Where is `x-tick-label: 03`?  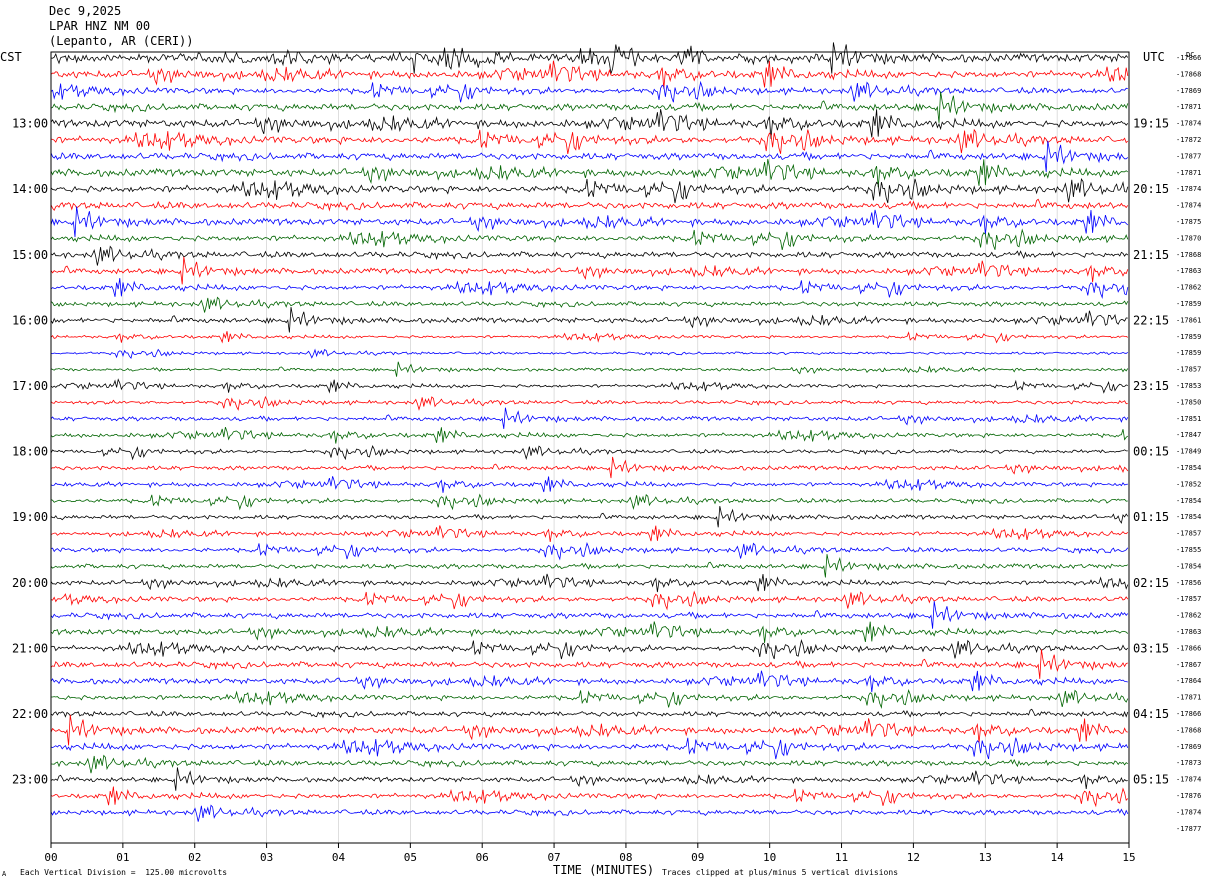
x-tick-label: 03 is located at coordinates (266, 857).